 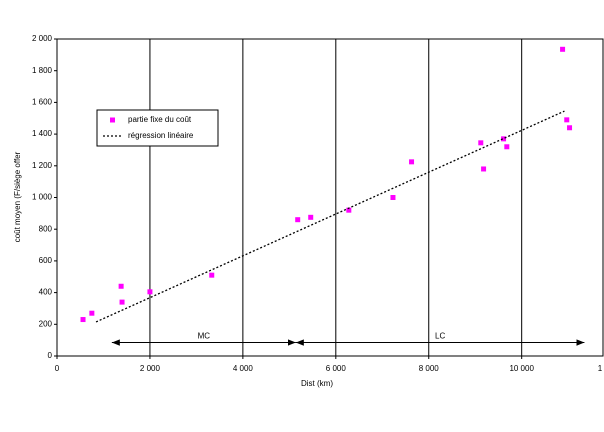 I want to click on y-tick-label: 2 000, so click(x=42, y=38).